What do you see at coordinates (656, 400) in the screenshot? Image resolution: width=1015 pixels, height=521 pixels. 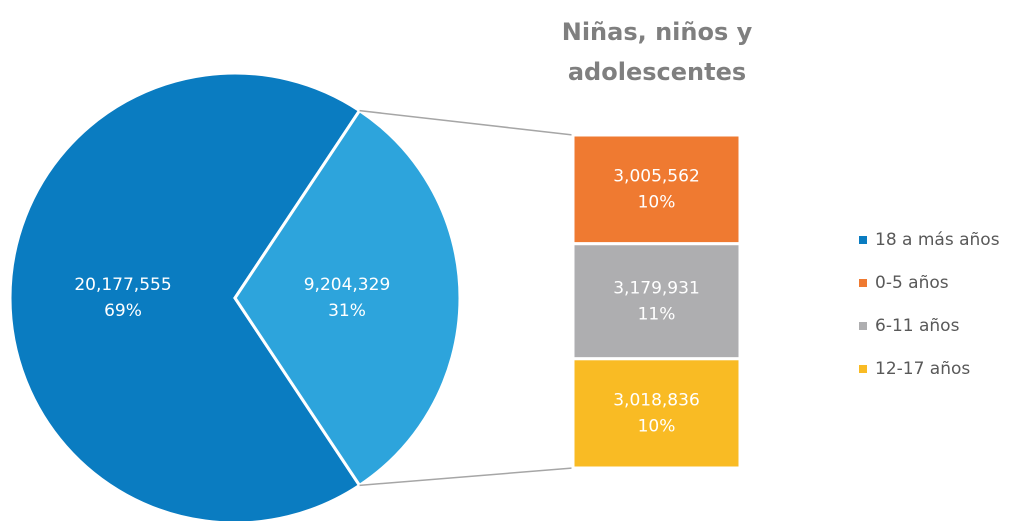 I see `value-label: 3,018,836` at bounding box center [656, 400].